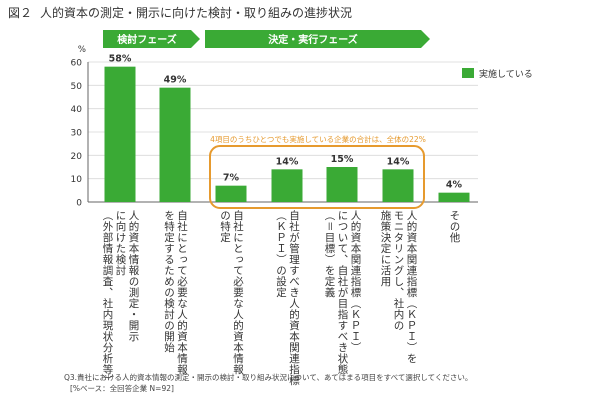 This screenshot has height=400, width=600. Describe the element at coordinates (329, 254) in the screenshot. I see `x-tick-label-line: （＝目標）を定義` at that location.